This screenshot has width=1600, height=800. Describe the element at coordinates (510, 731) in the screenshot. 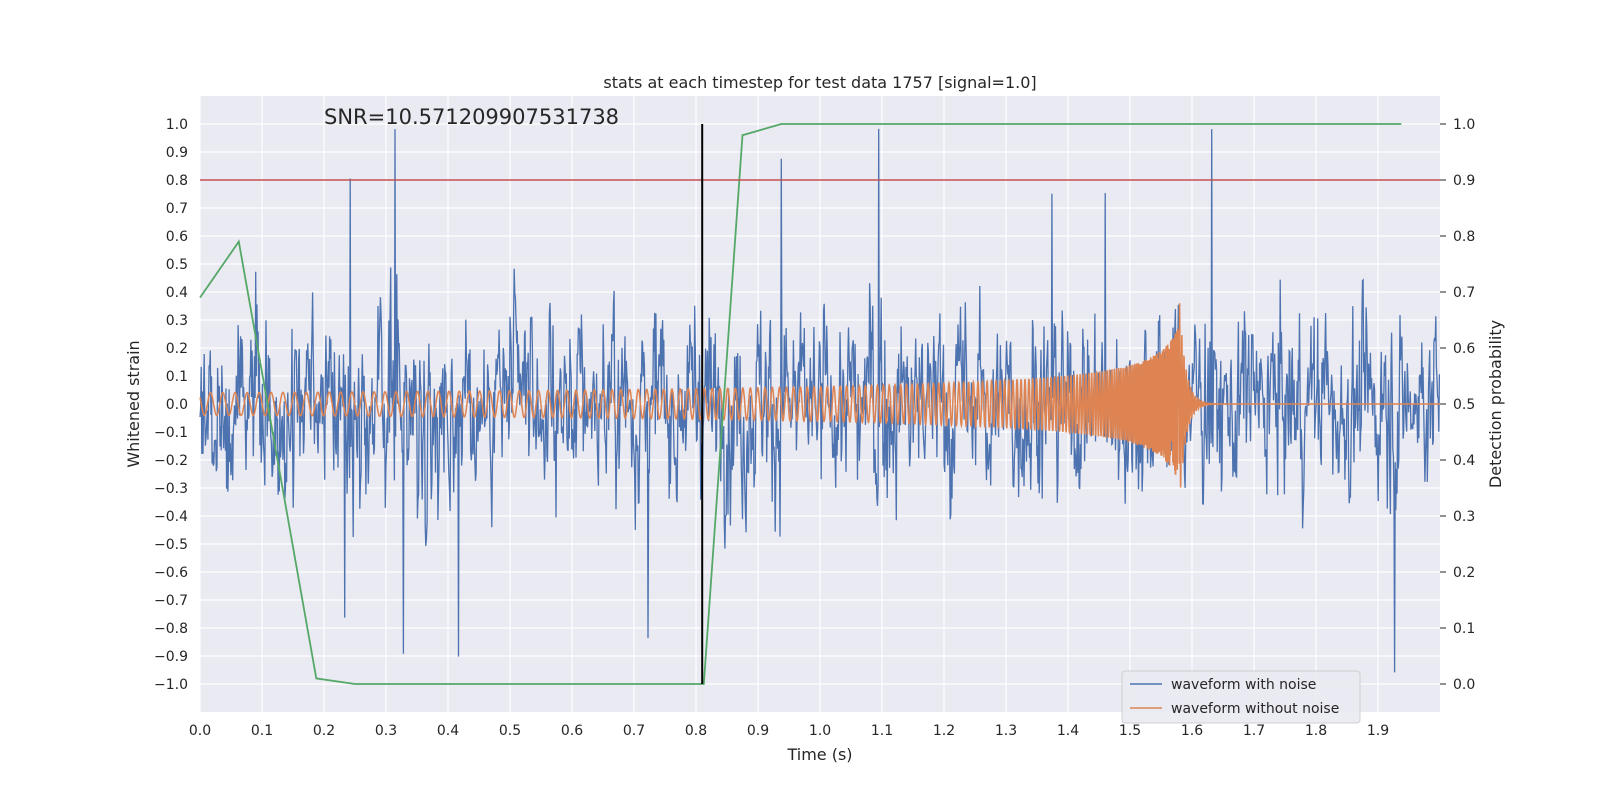

I see `x-tick-label: 0.5` at that location.